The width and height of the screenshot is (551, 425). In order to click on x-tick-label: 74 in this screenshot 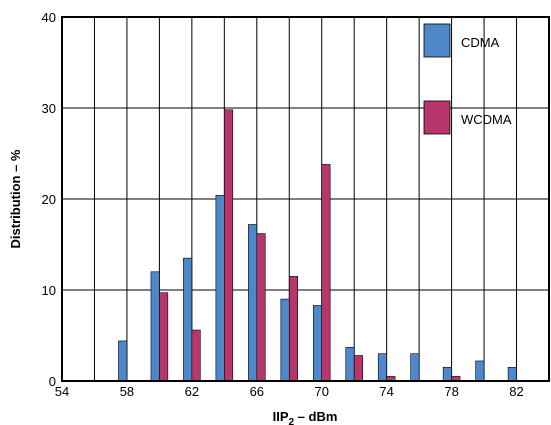, I will do `click(386, 391)`.